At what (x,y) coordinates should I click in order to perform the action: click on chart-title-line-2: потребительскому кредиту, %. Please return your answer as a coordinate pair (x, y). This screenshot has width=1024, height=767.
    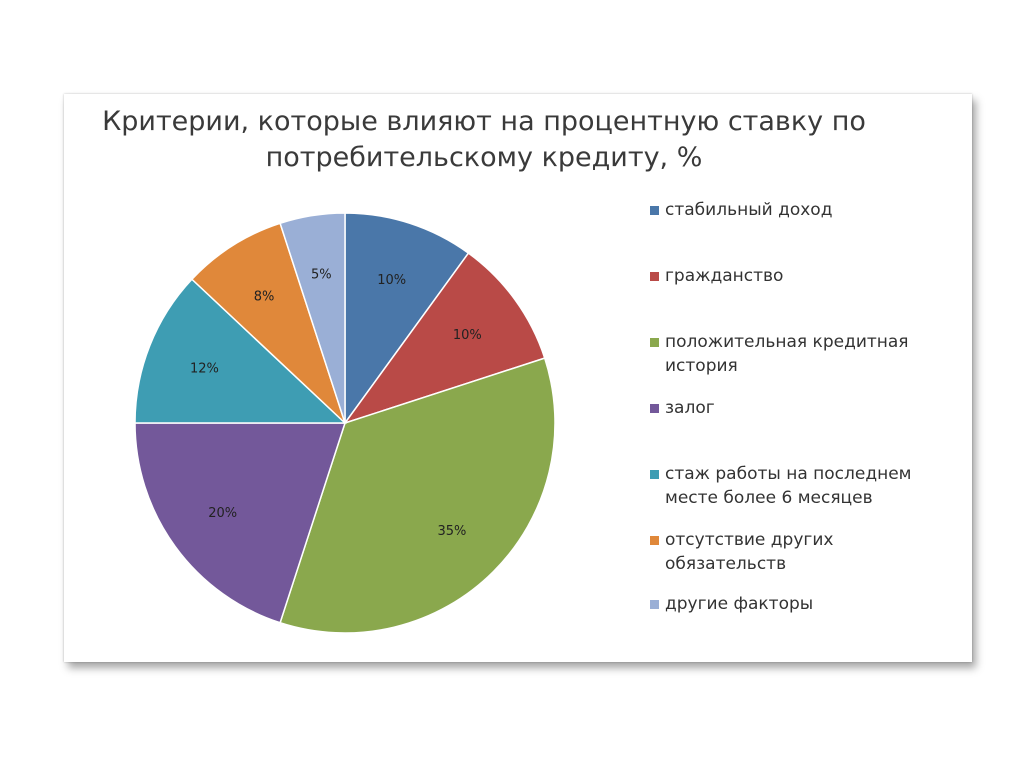
    Looking at the image, I should click on (484, 157).